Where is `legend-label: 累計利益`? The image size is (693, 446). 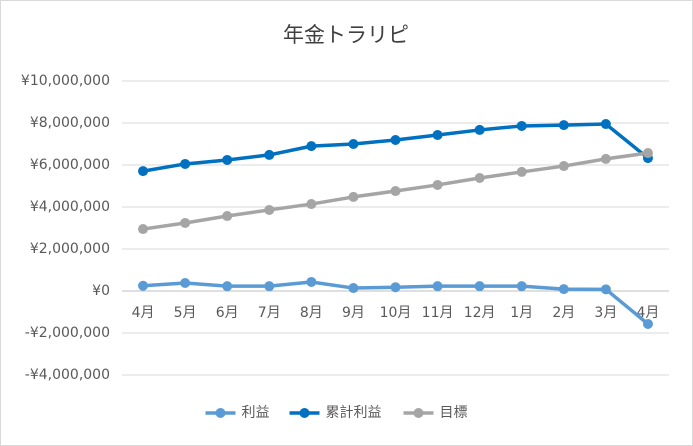
legend-label: 累計利益 is located at coordinates (354, 413).